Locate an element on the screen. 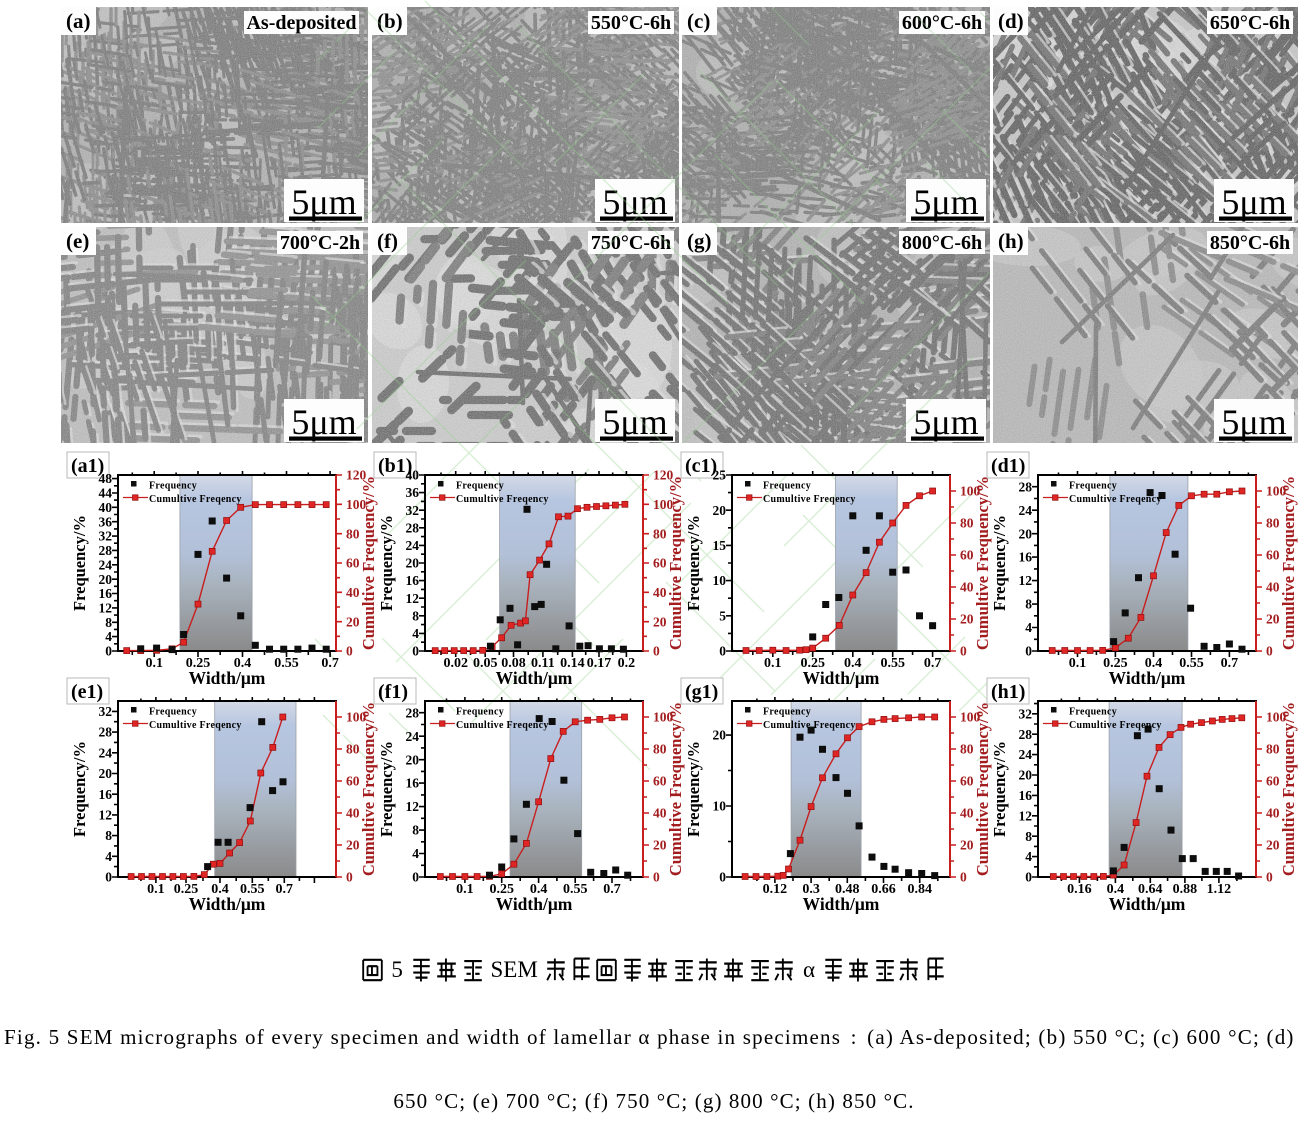 The height and width of the screenshot is (1122, 1308). svg-text: (d) is located at coordinates (1011, 21).